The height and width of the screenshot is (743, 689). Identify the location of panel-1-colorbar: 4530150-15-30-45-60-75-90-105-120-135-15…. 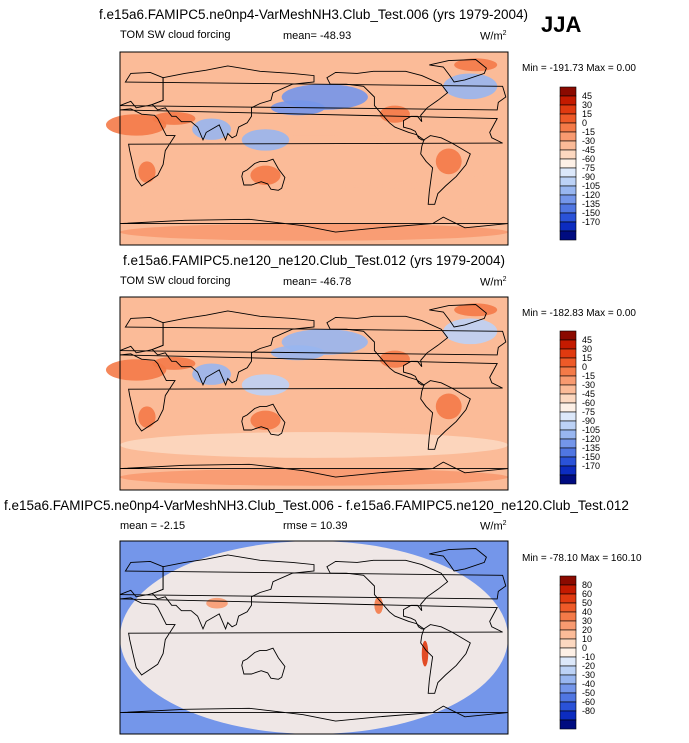
(579, 163).